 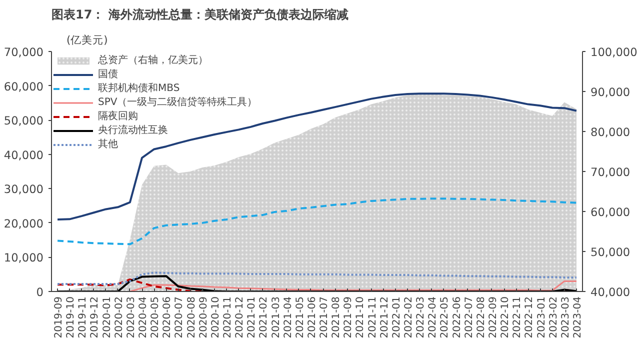 What do you see at coordinates (396, 317) in the screenshot?
I see `x-tick-label: 2022-01` at bounding box center [396, 317].